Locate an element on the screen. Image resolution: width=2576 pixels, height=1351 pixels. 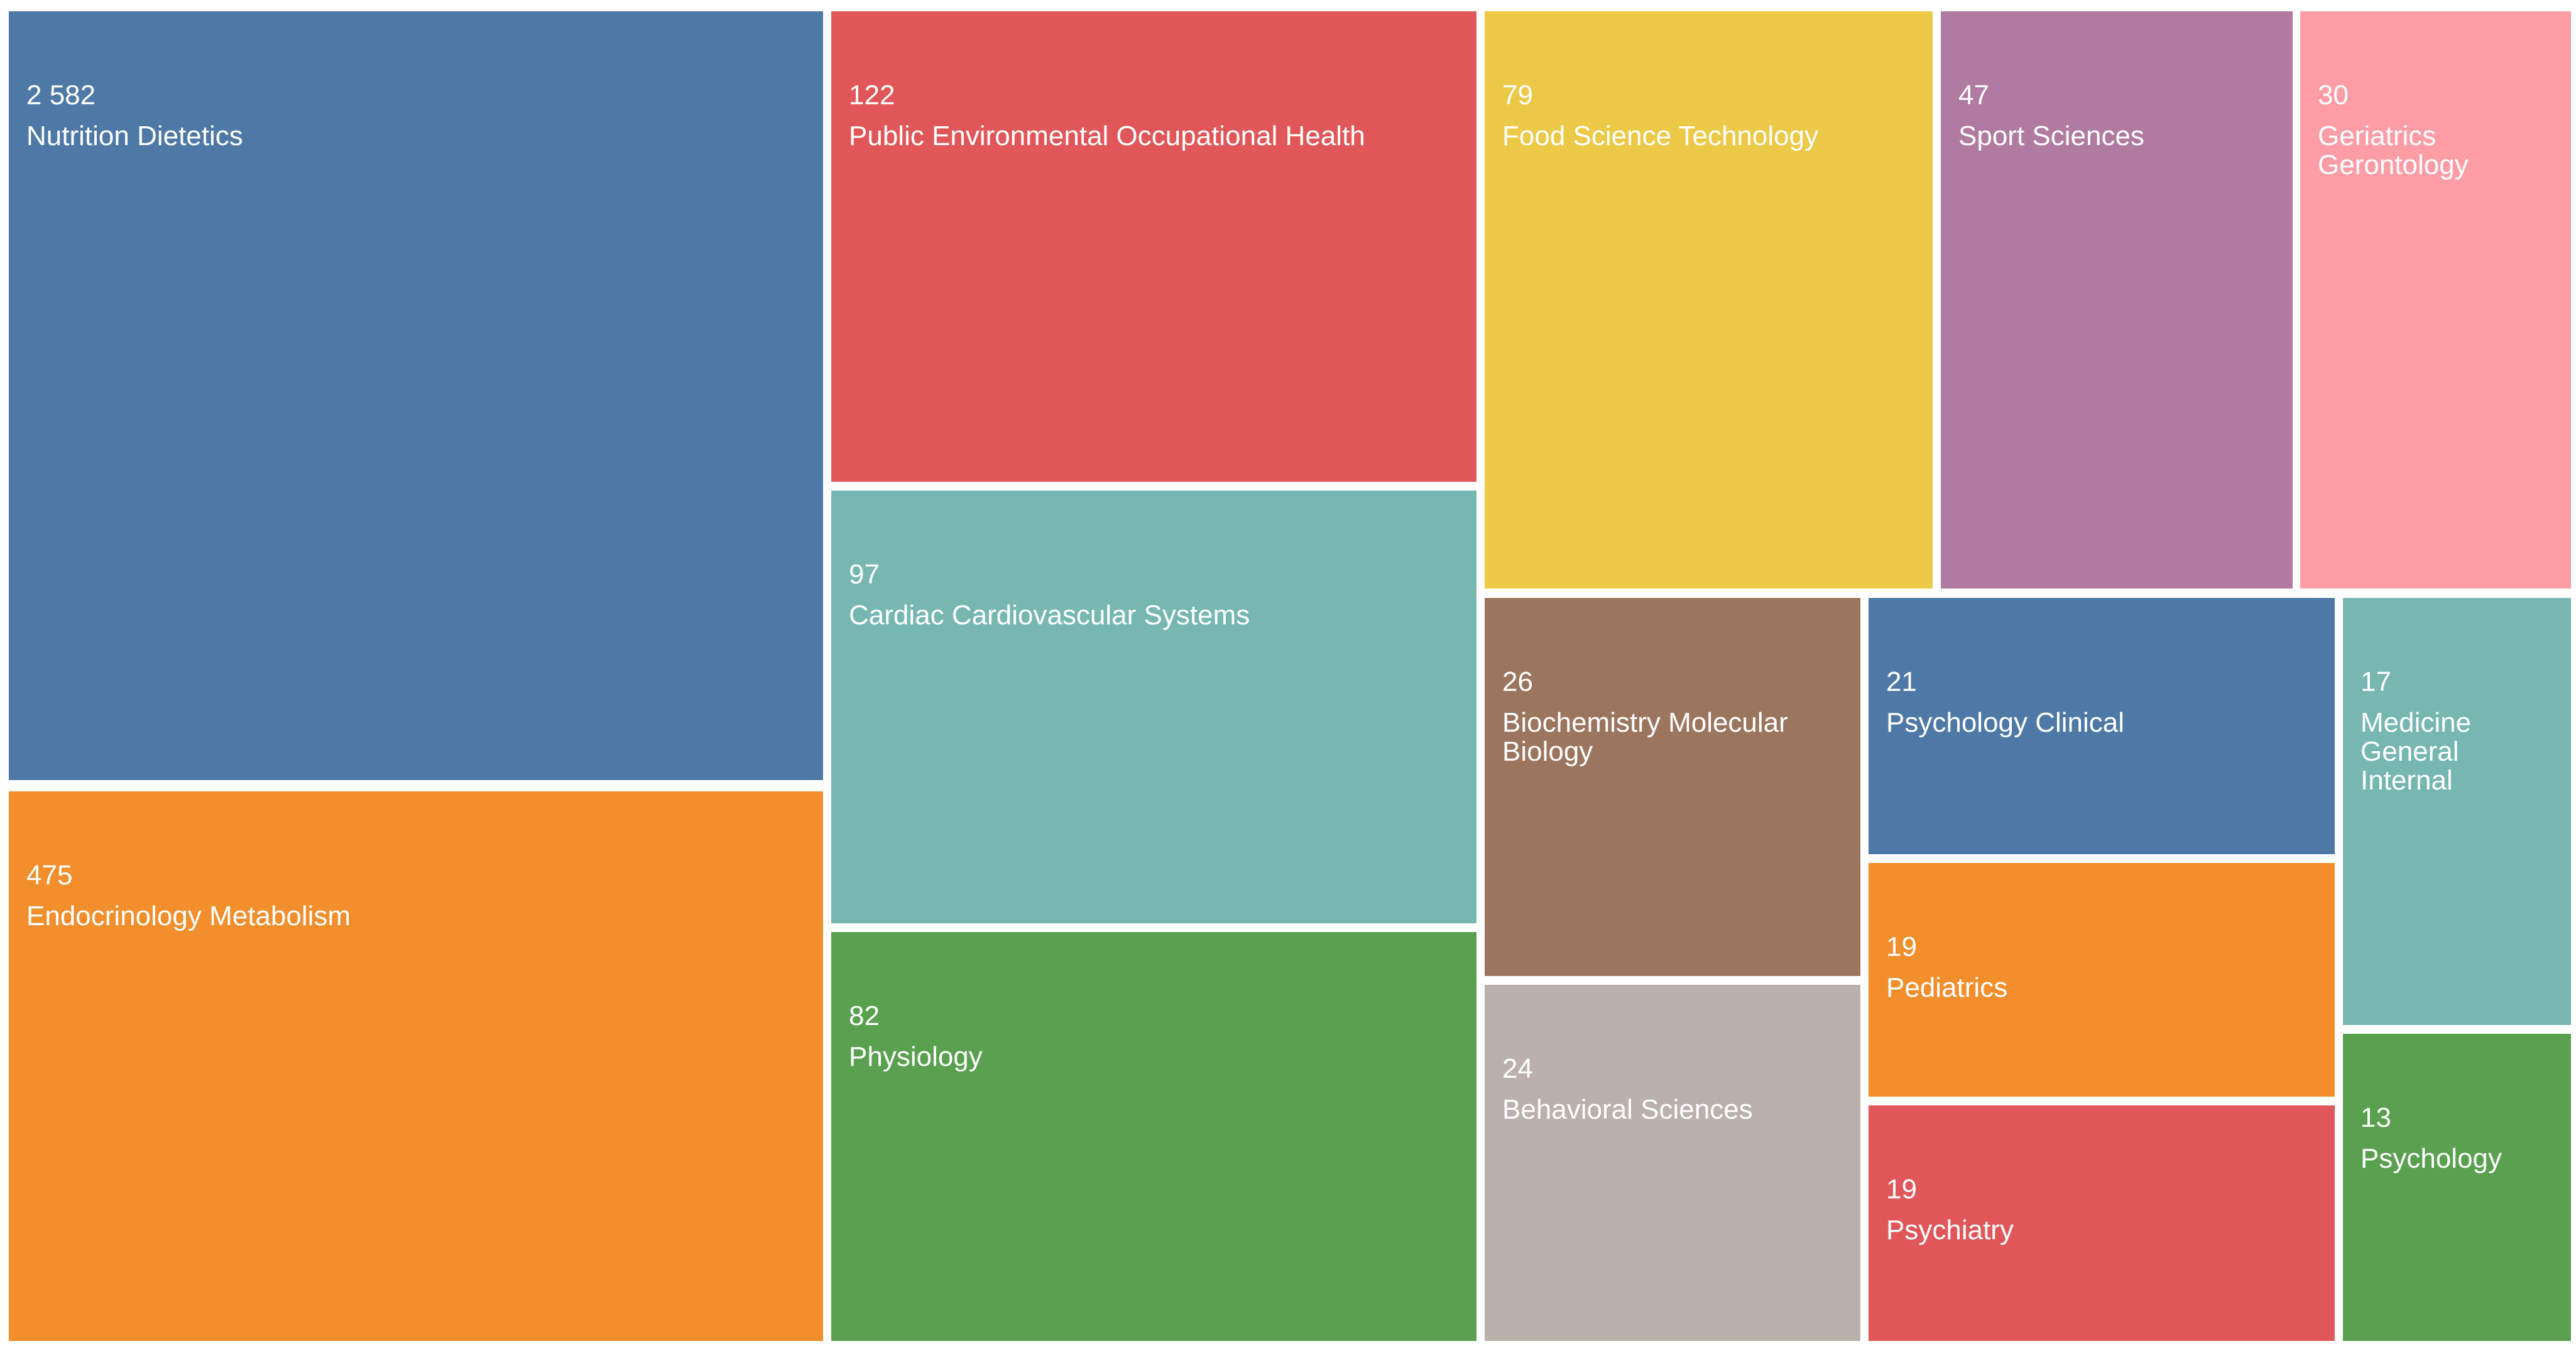
tile-psychiatry: 19 Psychiatry is located at coordinates (2102, 1223).